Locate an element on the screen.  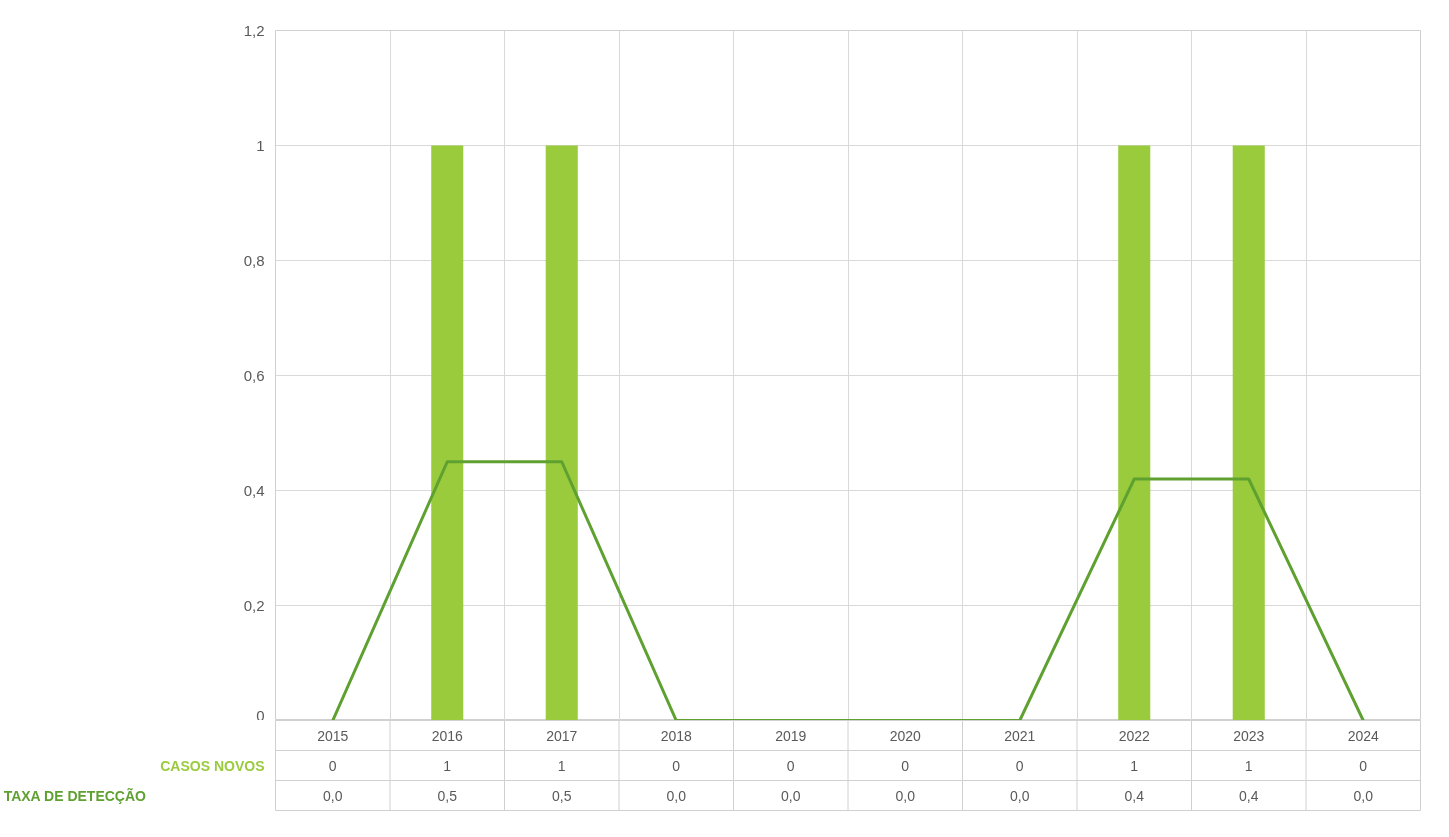
x-tick-label: 2021 is located at coordinates (1020, 735).